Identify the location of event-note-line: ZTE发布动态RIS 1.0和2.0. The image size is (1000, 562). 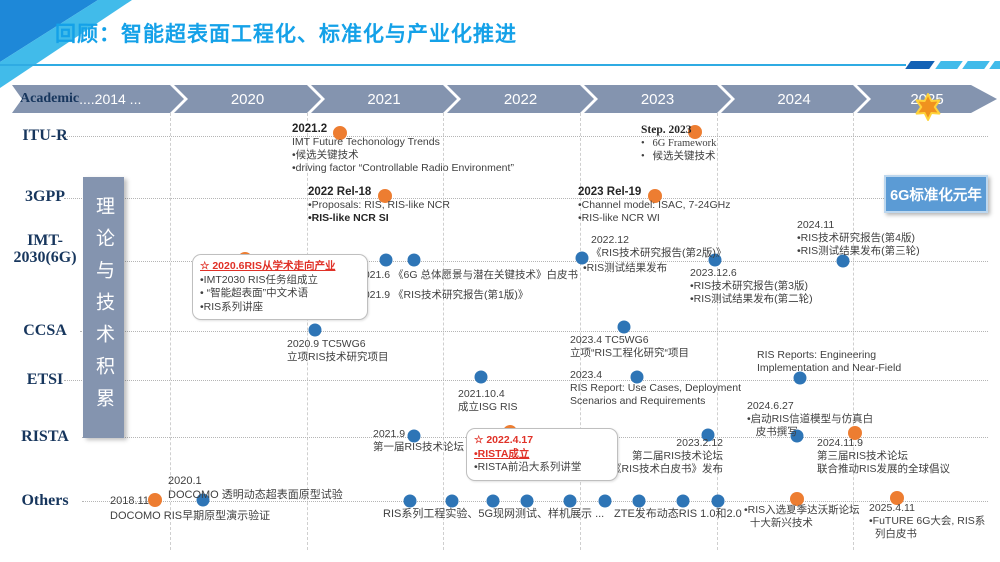
(678, 514).